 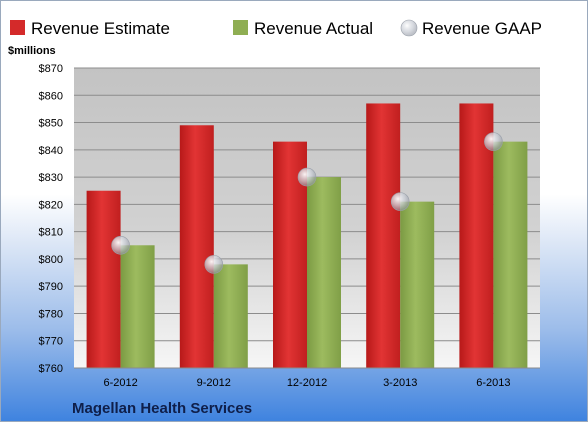 I want to click on company-name: Magellan Health Services, so click(x=162, y=408).